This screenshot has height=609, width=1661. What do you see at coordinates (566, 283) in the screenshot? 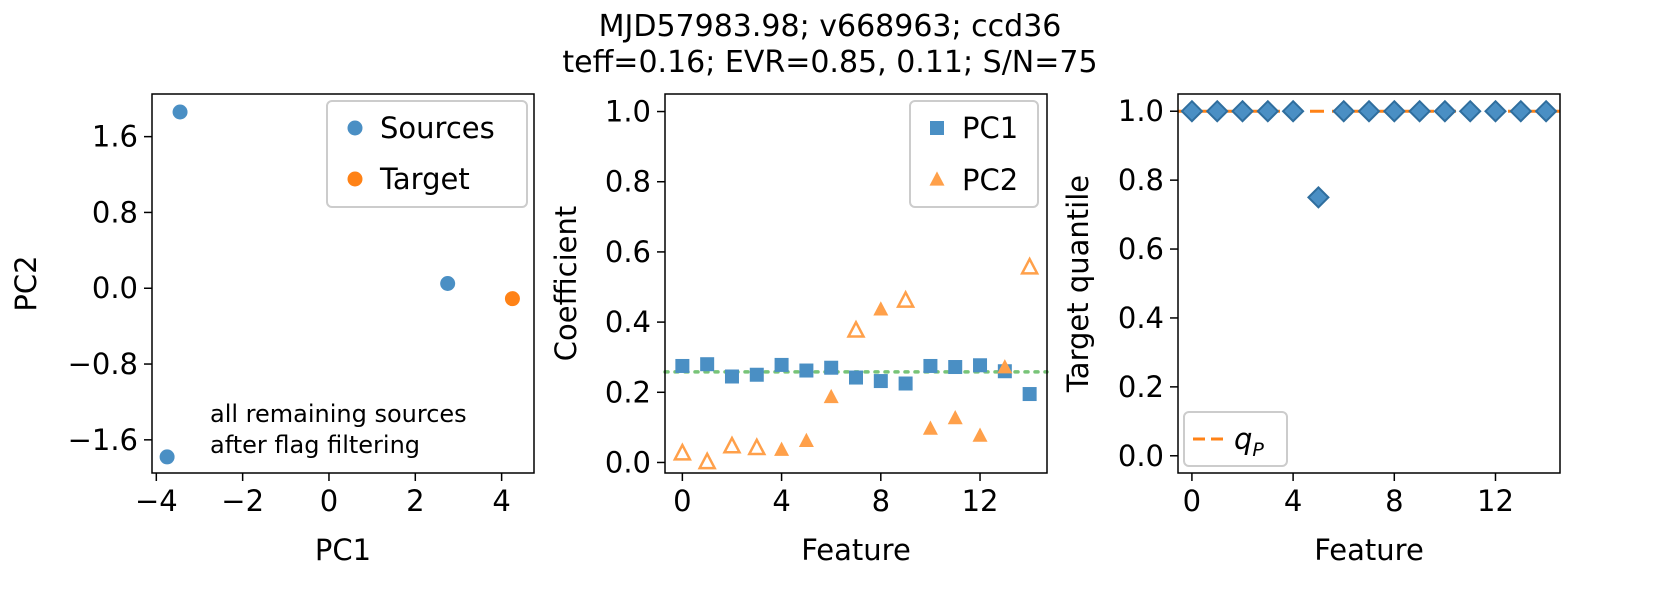
I see `y-axis-label: Coefficient` at bounding box center [566, 283].